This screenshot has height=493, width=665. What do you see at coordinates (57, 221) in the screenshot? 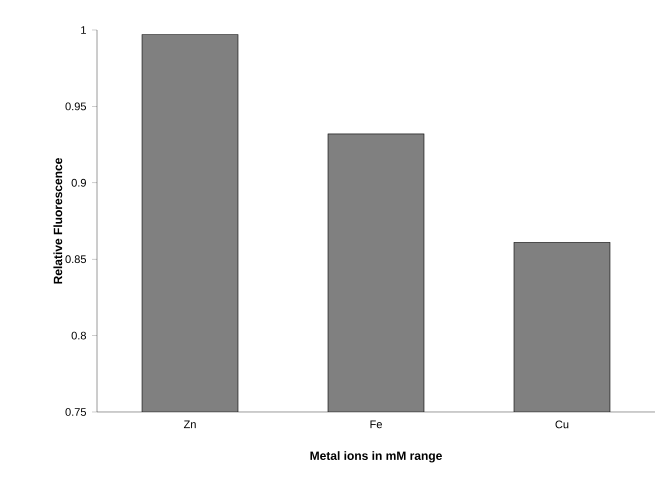
I see `y-axis-title: Relative Fluorescence` at bounding box center [57, 221].